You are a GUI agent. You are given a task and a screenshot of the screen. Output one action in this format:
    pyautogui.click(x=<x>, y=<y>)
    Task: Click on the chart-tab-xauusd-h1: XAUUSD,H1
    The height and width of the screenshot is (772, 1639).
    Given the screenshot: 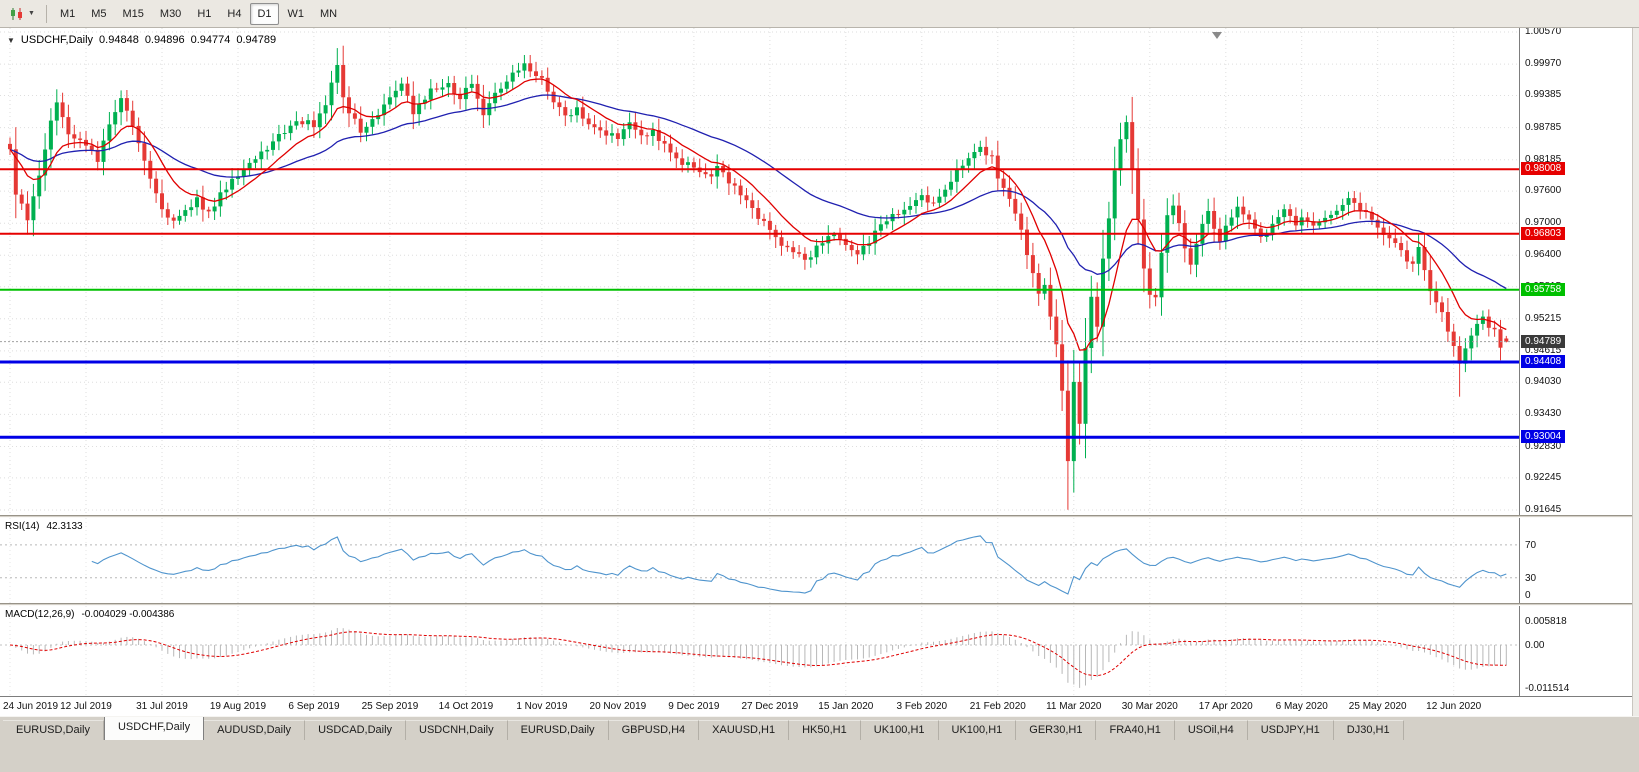 What is the action you would take?
    pyautogui.click(x=744, y=730)
    